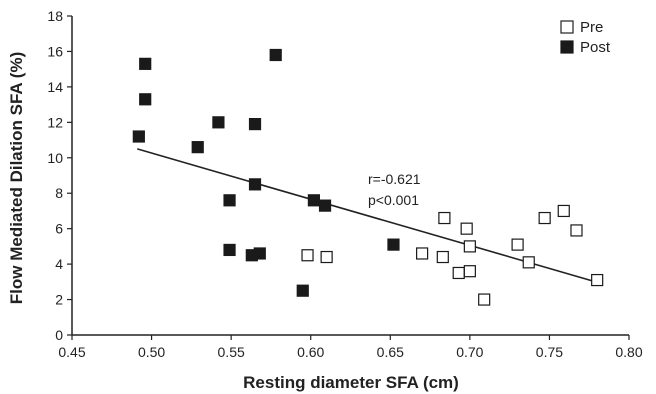 The width and height of the screenshot is (656, 394). I want to click on legend-item-post: Post, so click(585, 47).